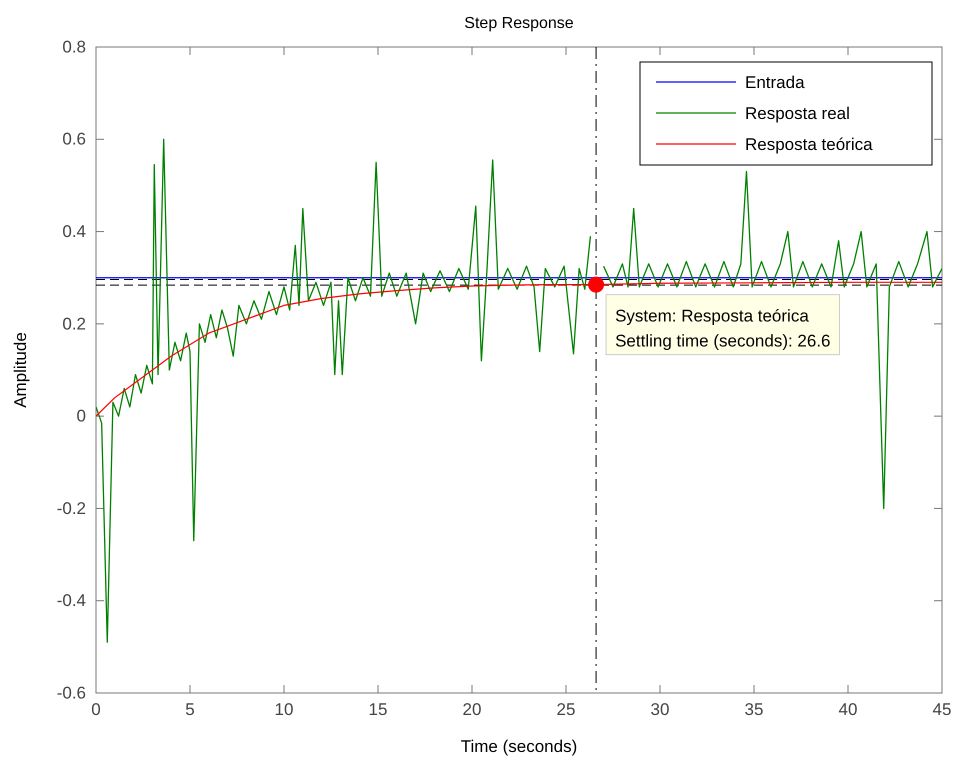 This screenshot has height=758, width=955. I want to click on y-tick-label: 0.4, so click(74, 232).